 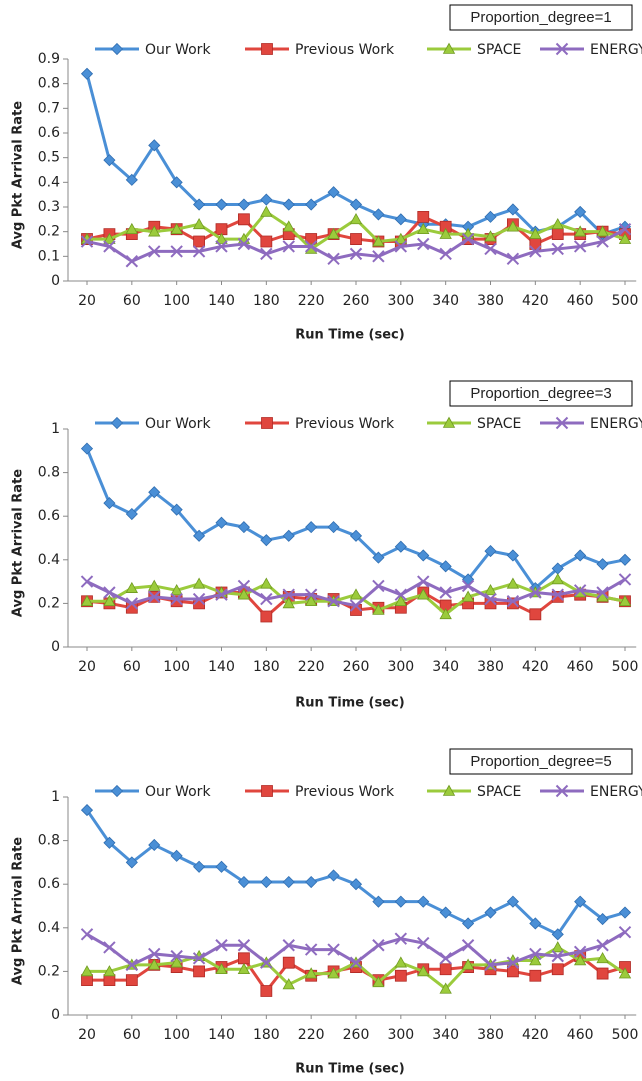 What do you see at coordinates (540, 393) in the screenshot?
I see `chart-title: Proportion_degree=3` at bounding box center [540, 393].